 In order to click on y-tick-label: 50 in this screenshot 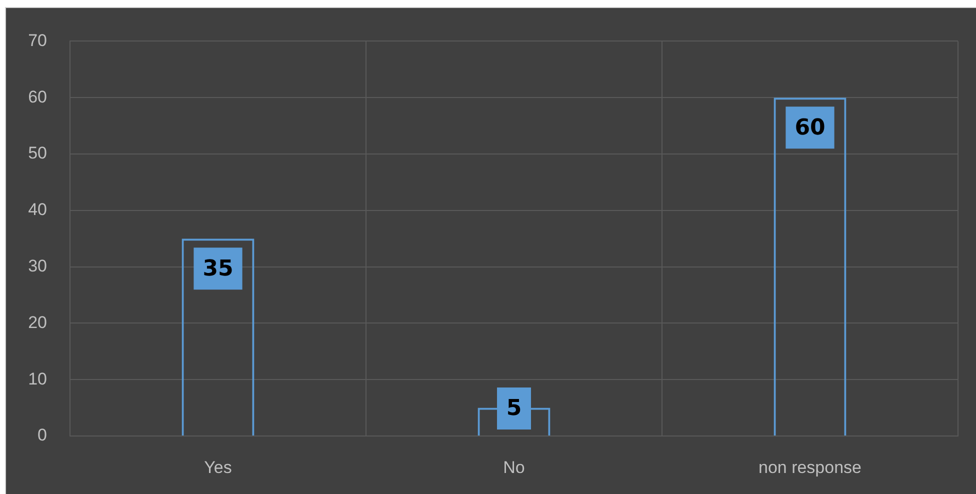, I will do `click(37, 153)`.